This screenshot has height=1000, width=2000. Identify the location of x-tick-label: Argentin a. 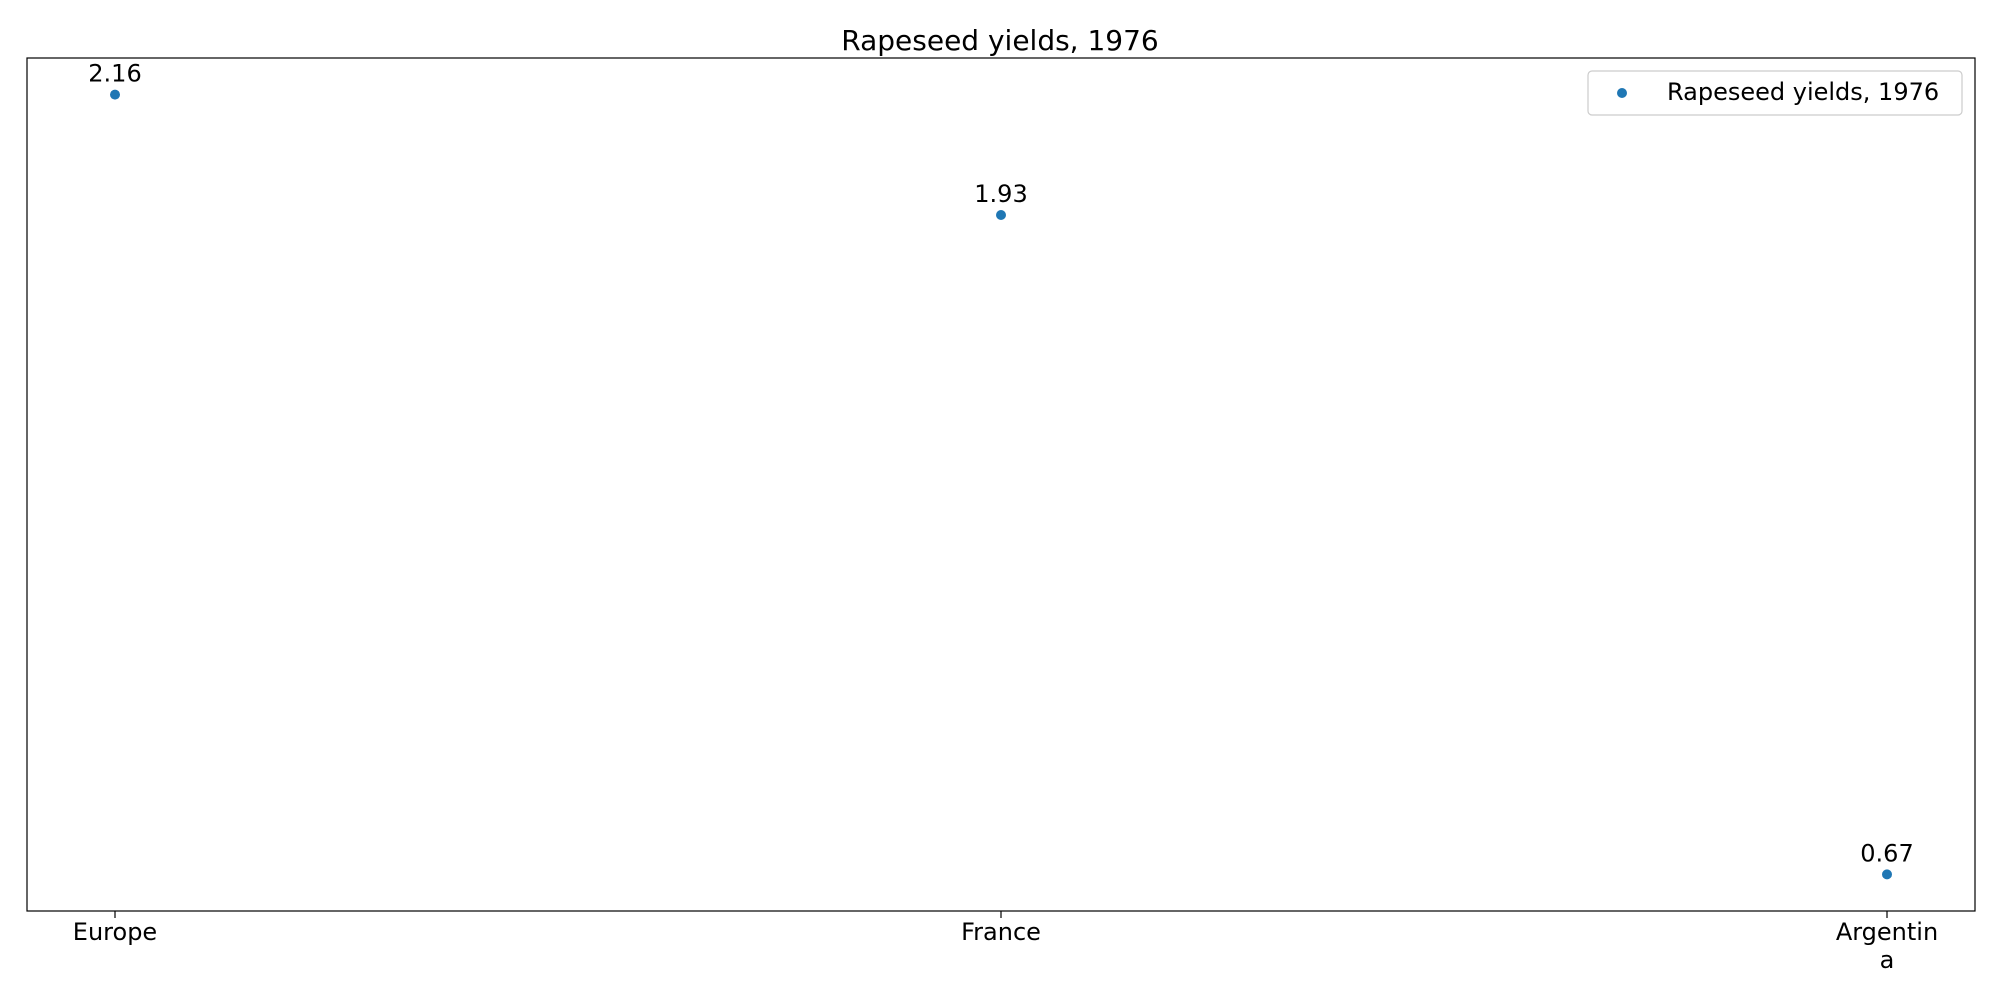
(1887, 946).